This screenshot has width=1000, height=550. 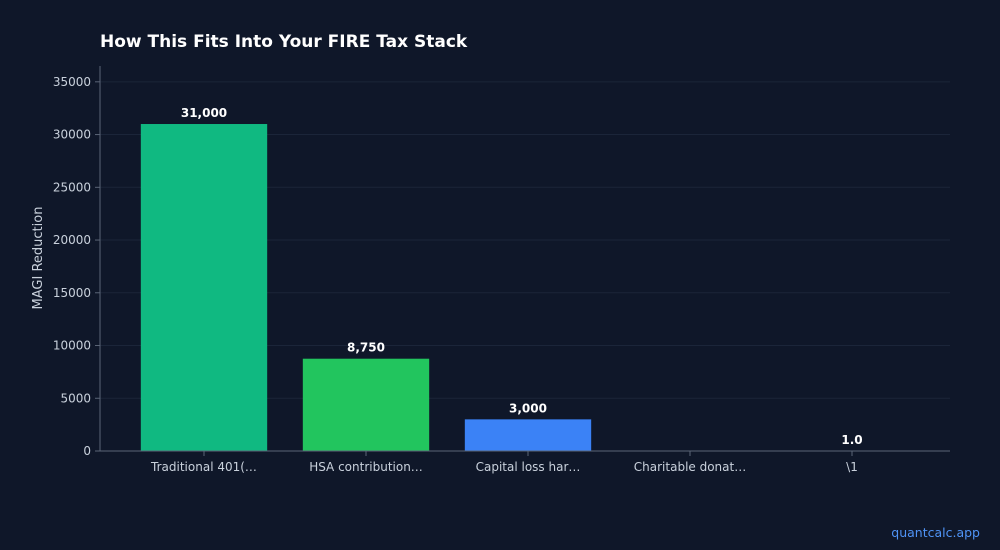 What do you see at coordinates (87, 451) in the screenshot?
I see `y-tick-label: 0` at bounding box center [87, 451].